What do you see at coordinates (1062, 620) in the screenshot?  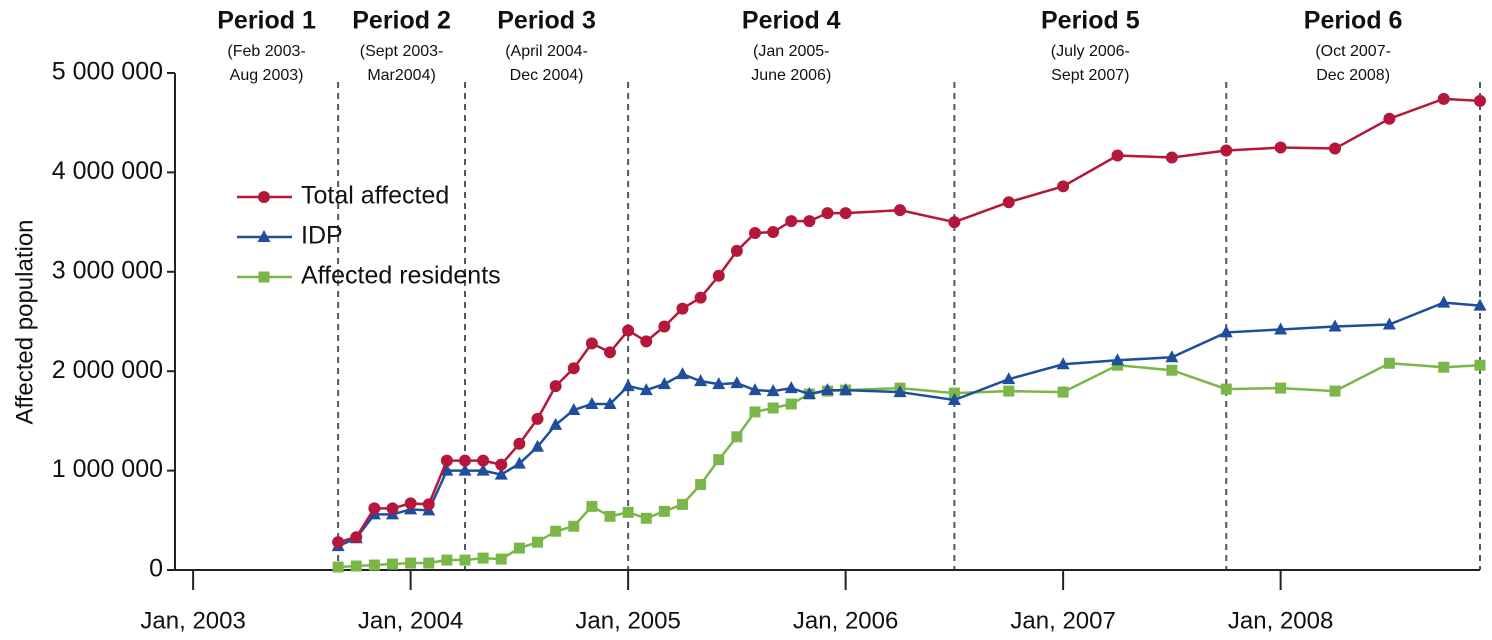 I see `x-tick-label: Jan, 2007` at bounding box center [1062, 620].